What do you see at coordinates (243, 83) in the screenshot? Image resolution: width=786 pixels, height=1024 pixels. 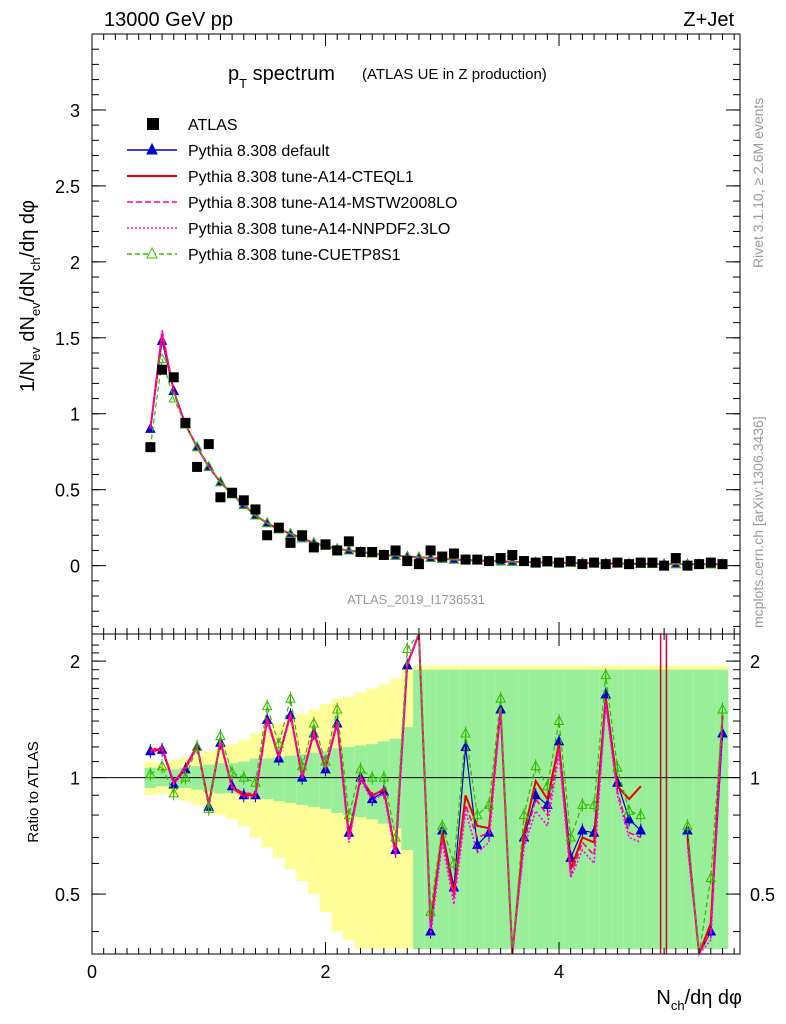 I see `plot-title-sub: T` at bounding box center [243, 83].